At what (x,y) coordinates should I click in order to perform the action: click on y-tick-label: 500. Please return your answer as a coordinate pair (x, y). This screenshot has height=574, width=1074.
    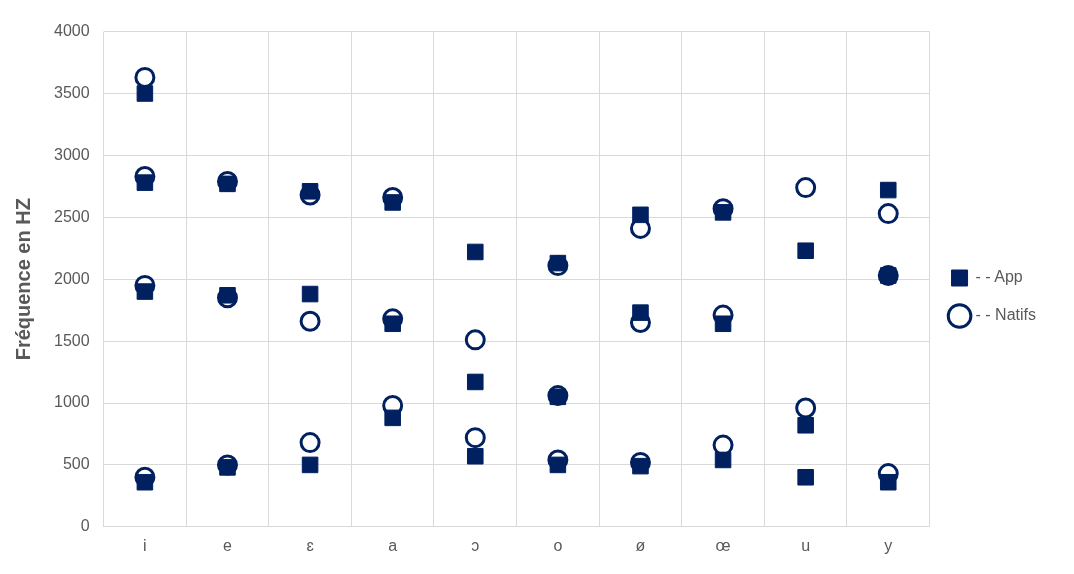
    Looking at the image, I should click on (76, 464).